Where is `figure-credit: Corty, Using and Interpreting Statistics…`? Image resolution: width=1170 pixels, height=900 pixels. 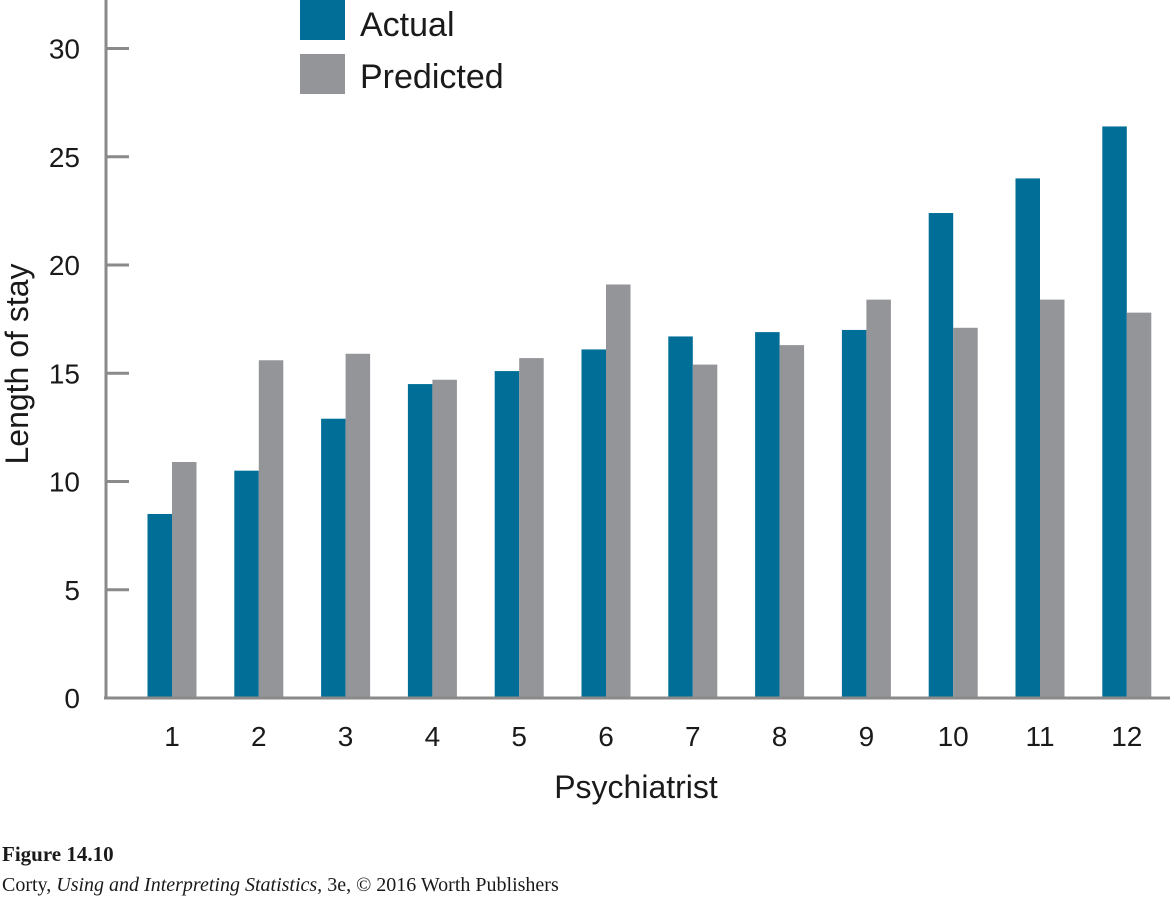
figure-credit: Corty, Using and Interpreting Statistics… is located at coordinates (280, 885).